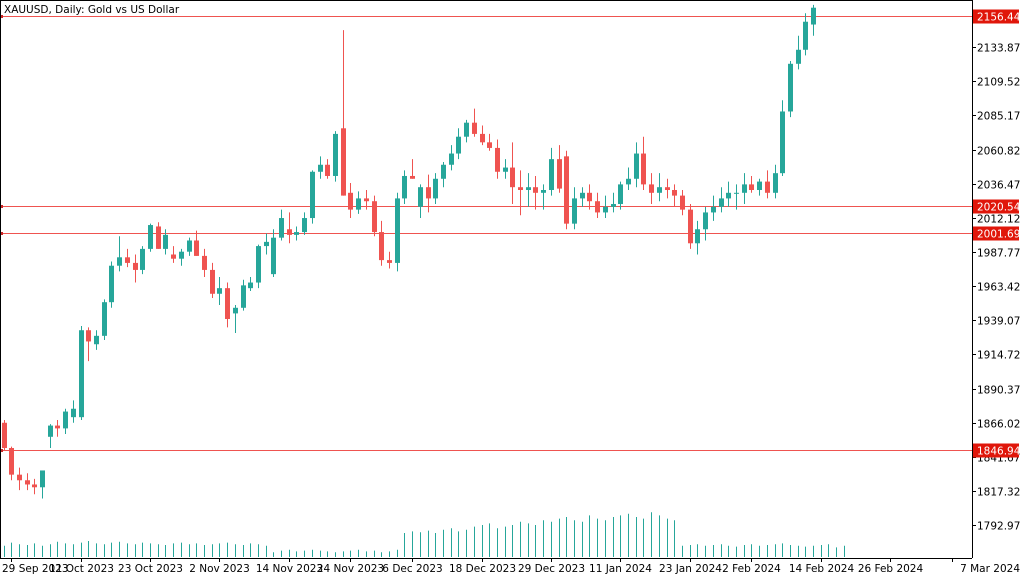  I want to click on level-label: 2156.44, so click(997, 16).